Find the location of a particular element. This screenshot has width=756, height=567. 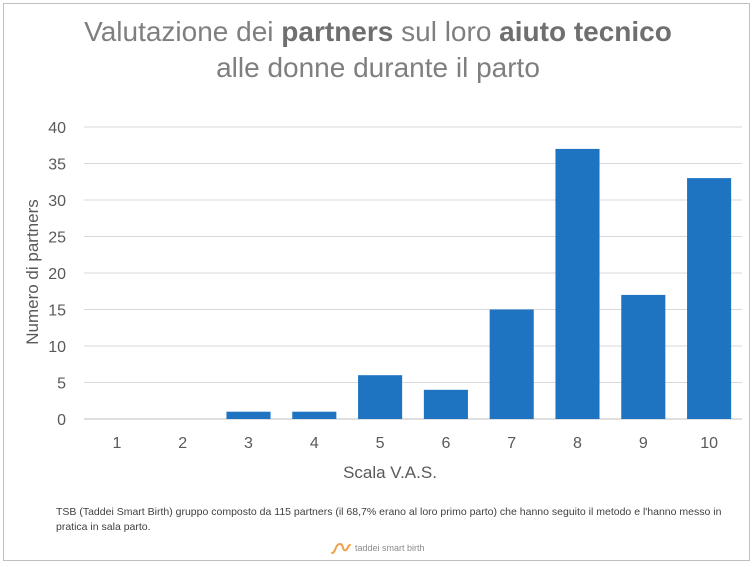

x-tick-label: 1 is located at coordinates (116, 443).